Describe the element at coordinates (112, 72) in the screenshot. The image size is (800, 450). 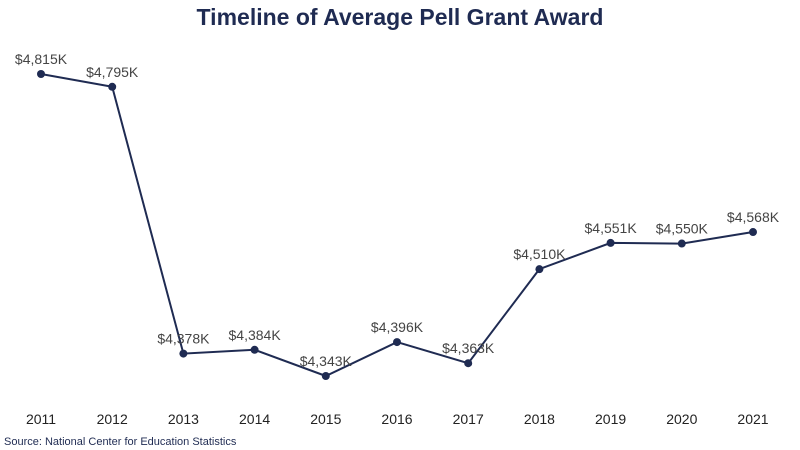
I see `data-label-2012: $4,795K` at that location.